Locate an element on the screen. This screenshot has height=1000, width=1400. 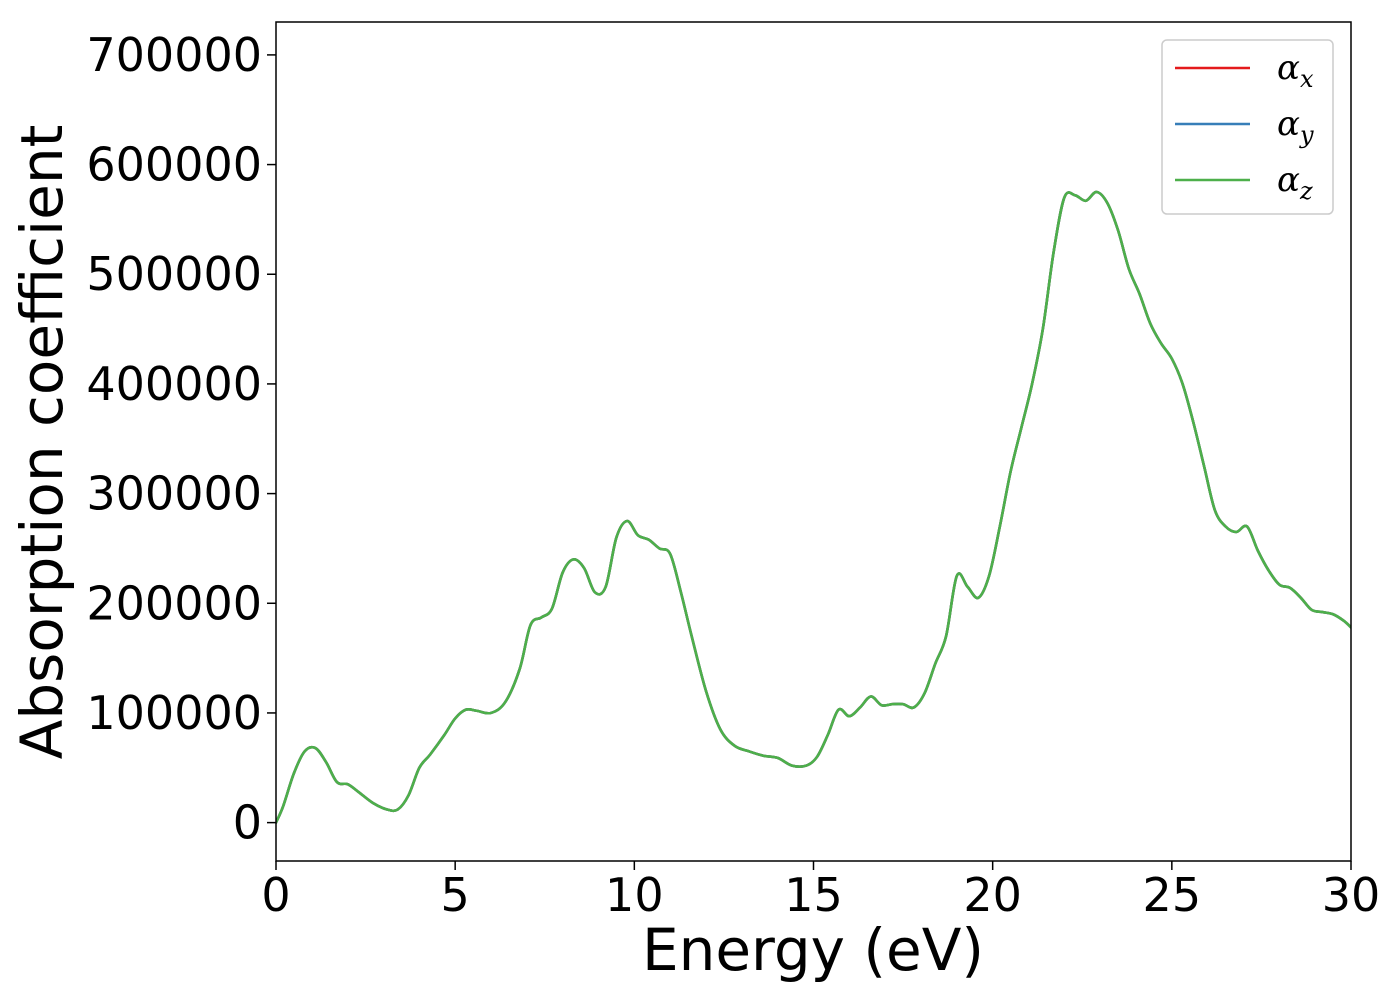
x-tick-label: 10 is located at coordinates (634, 895).